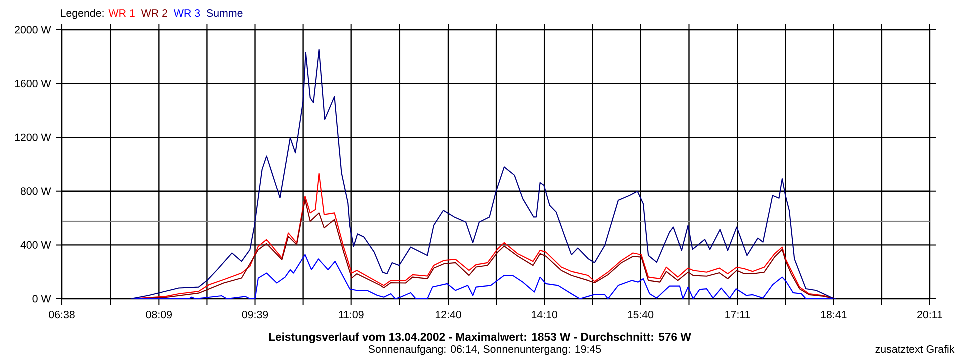 The width and height of the screenshot is (960, 360). Describe the element at coordinates (33, 138) in the screenshot. I see `y-tick-label: 1200 W` at that location.